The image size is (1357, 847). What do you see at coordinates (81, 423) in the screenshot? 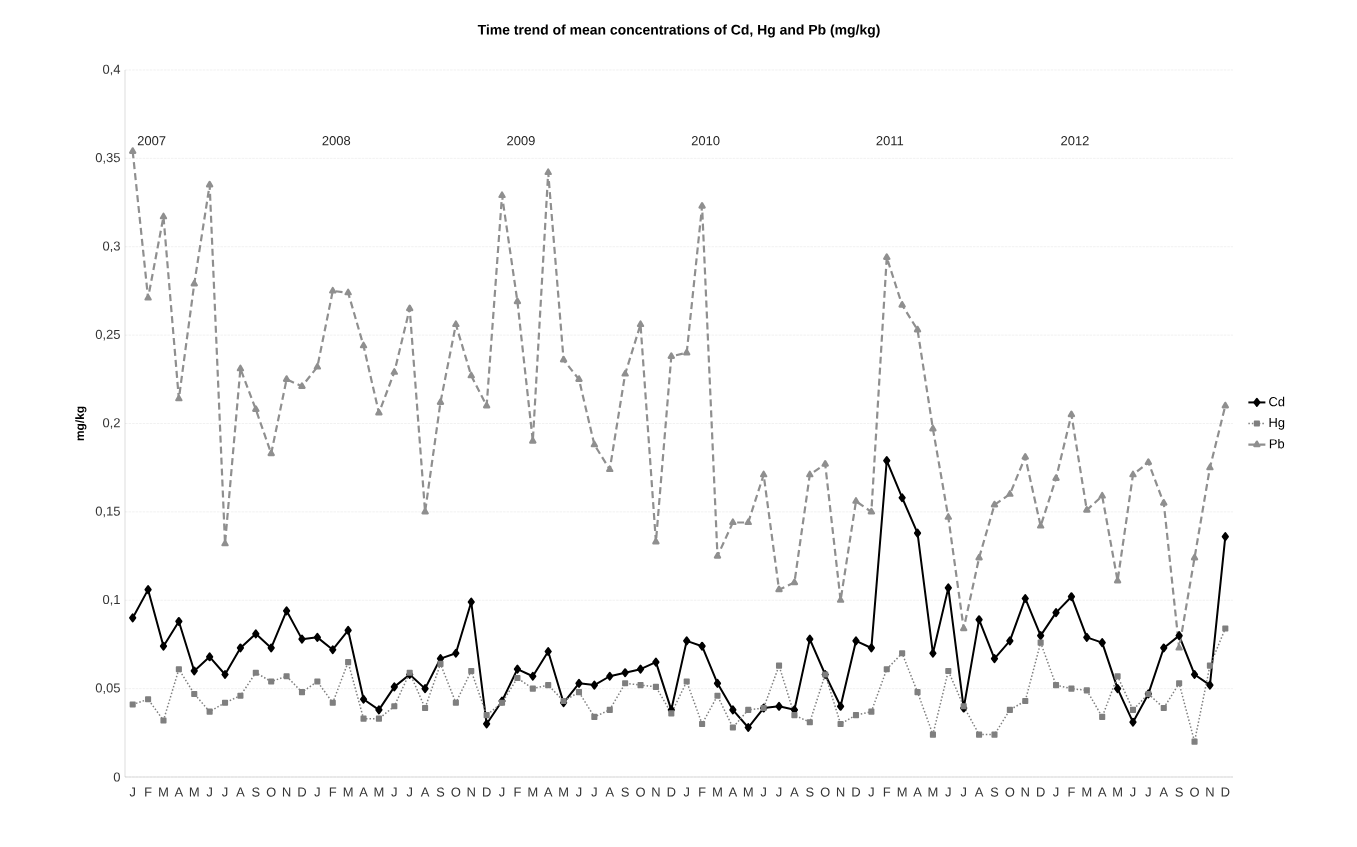
I see `y-axis-title: mg/kg` at bounding box center [81, 423].